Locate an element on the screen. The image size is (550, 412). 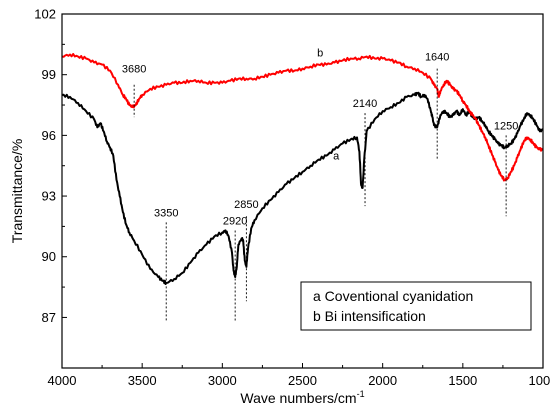
series-label-a: a is located at coordinates (336, 157).